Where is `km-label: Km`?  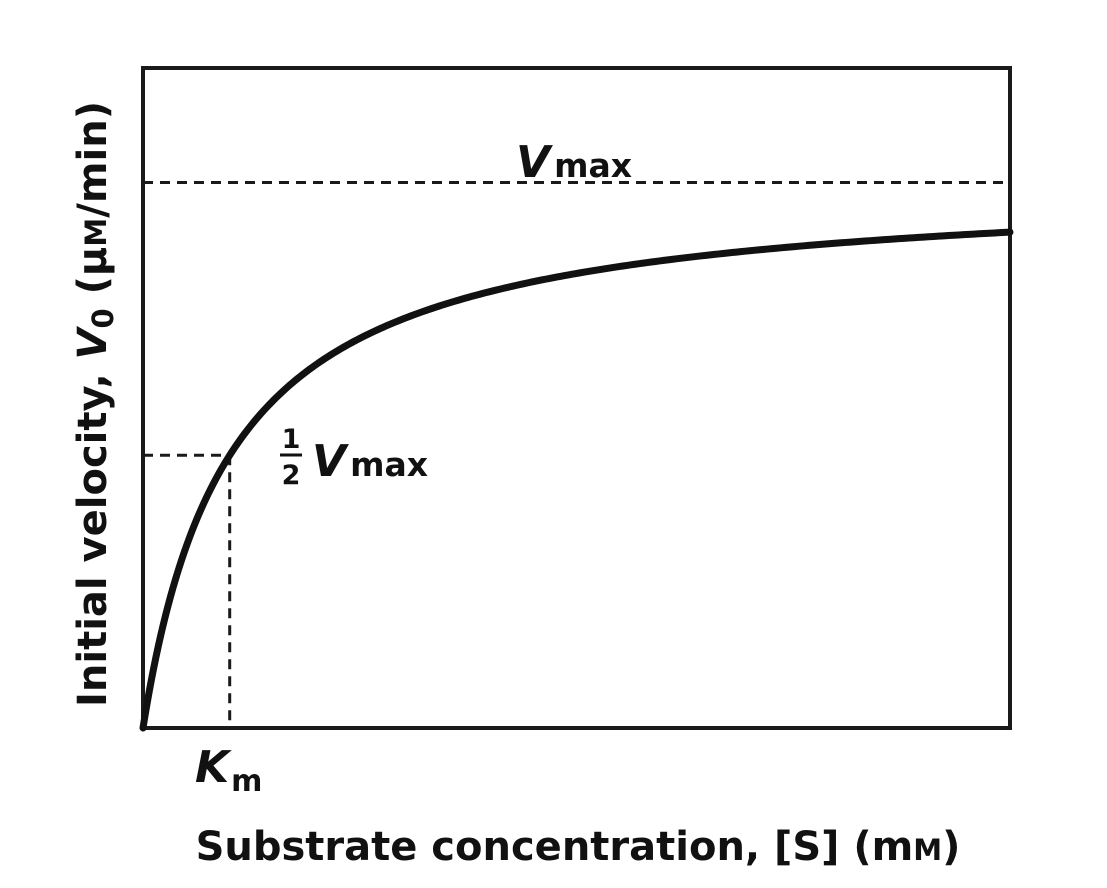 km-label: Km is located at coordinates (228, 770).